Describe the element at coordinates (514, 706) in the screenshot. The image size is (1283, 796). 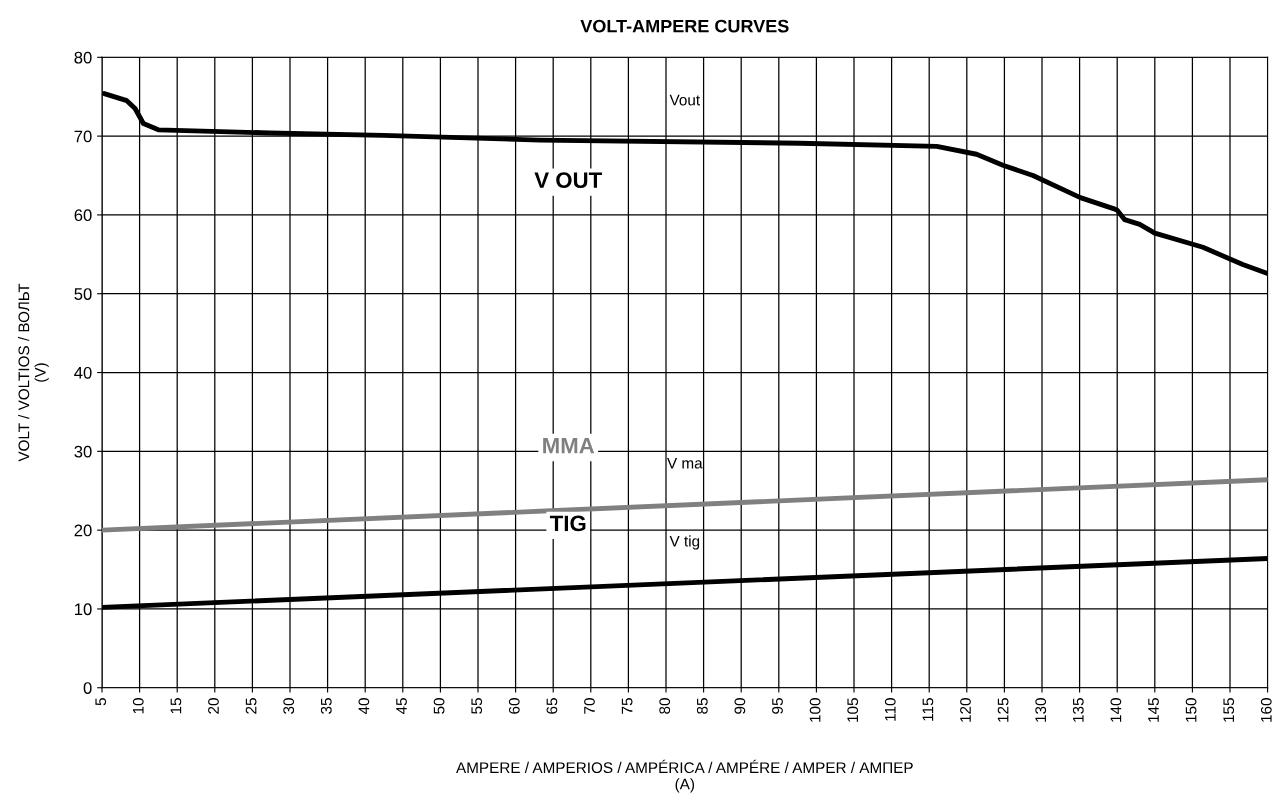
I see `x-tick-label: 60` at that location.